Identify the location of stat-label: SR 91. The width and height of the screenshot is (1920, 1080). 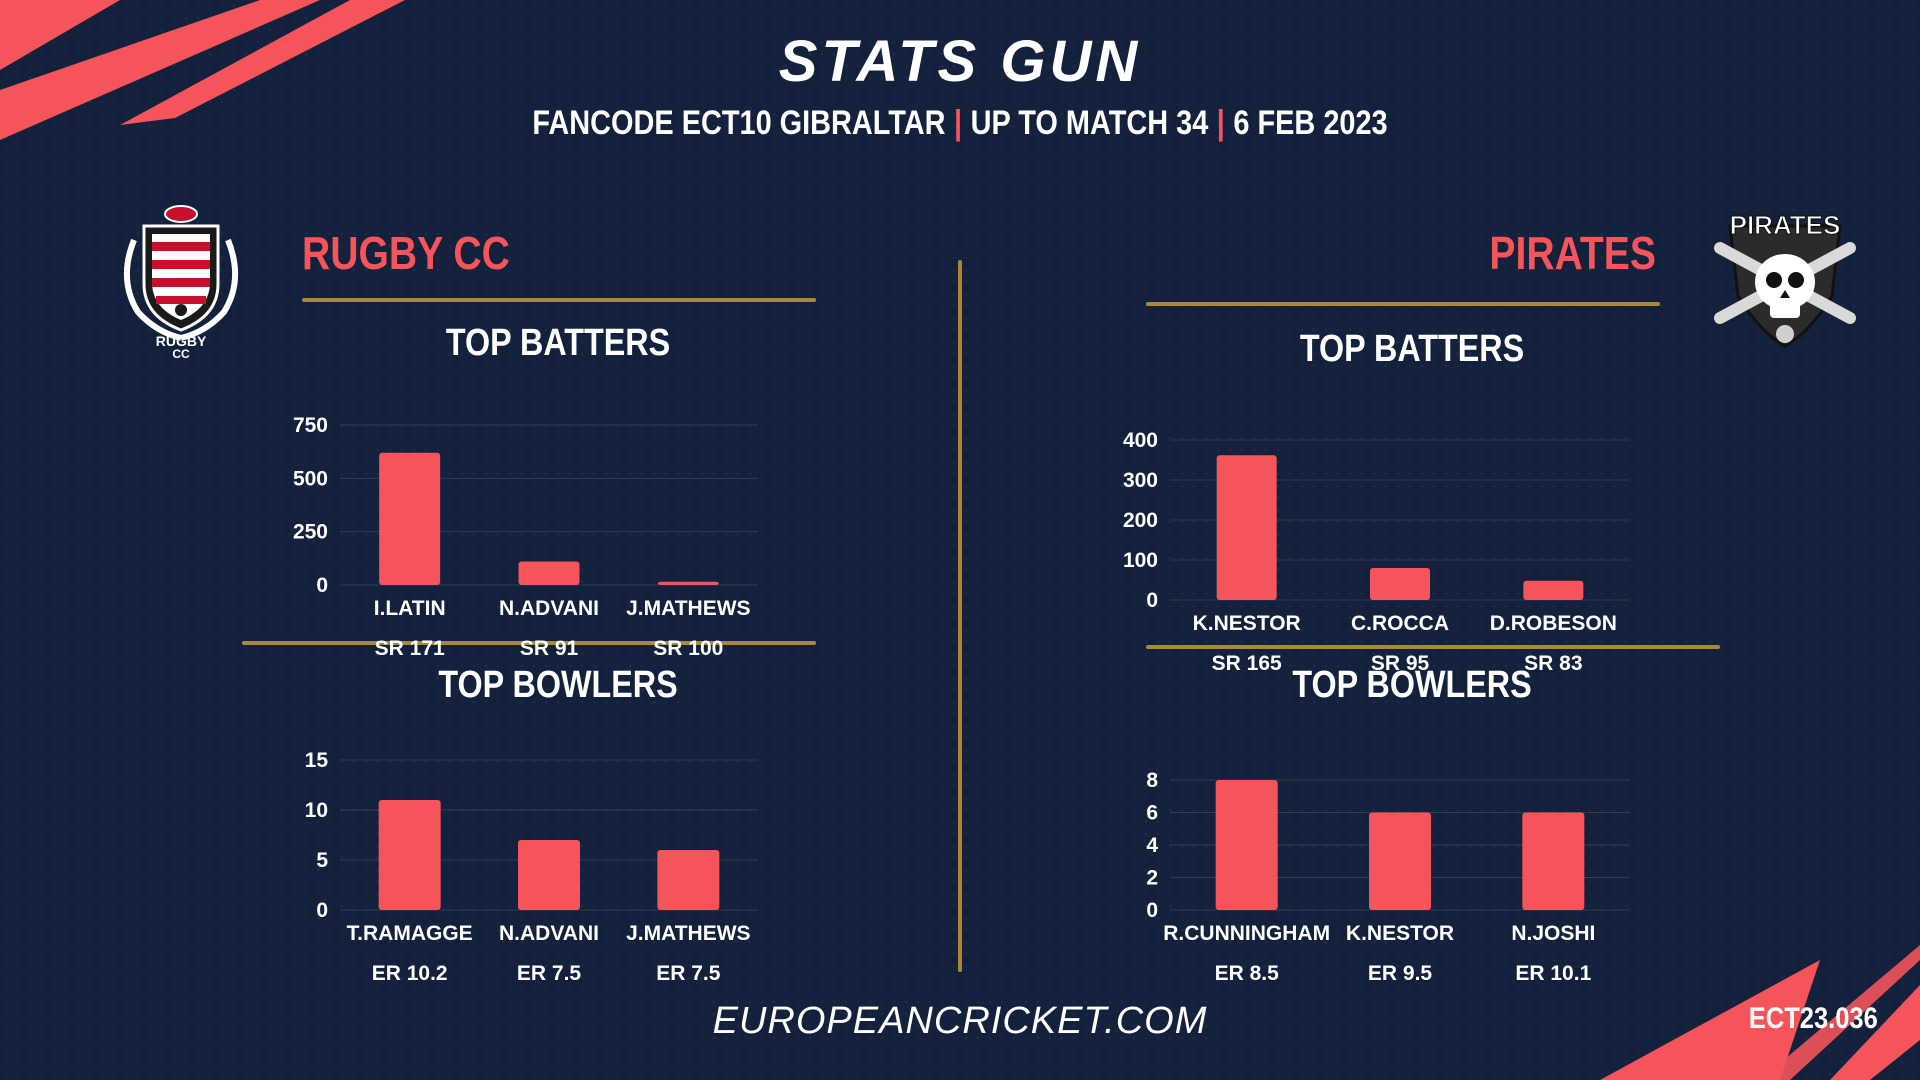
(549, 648).